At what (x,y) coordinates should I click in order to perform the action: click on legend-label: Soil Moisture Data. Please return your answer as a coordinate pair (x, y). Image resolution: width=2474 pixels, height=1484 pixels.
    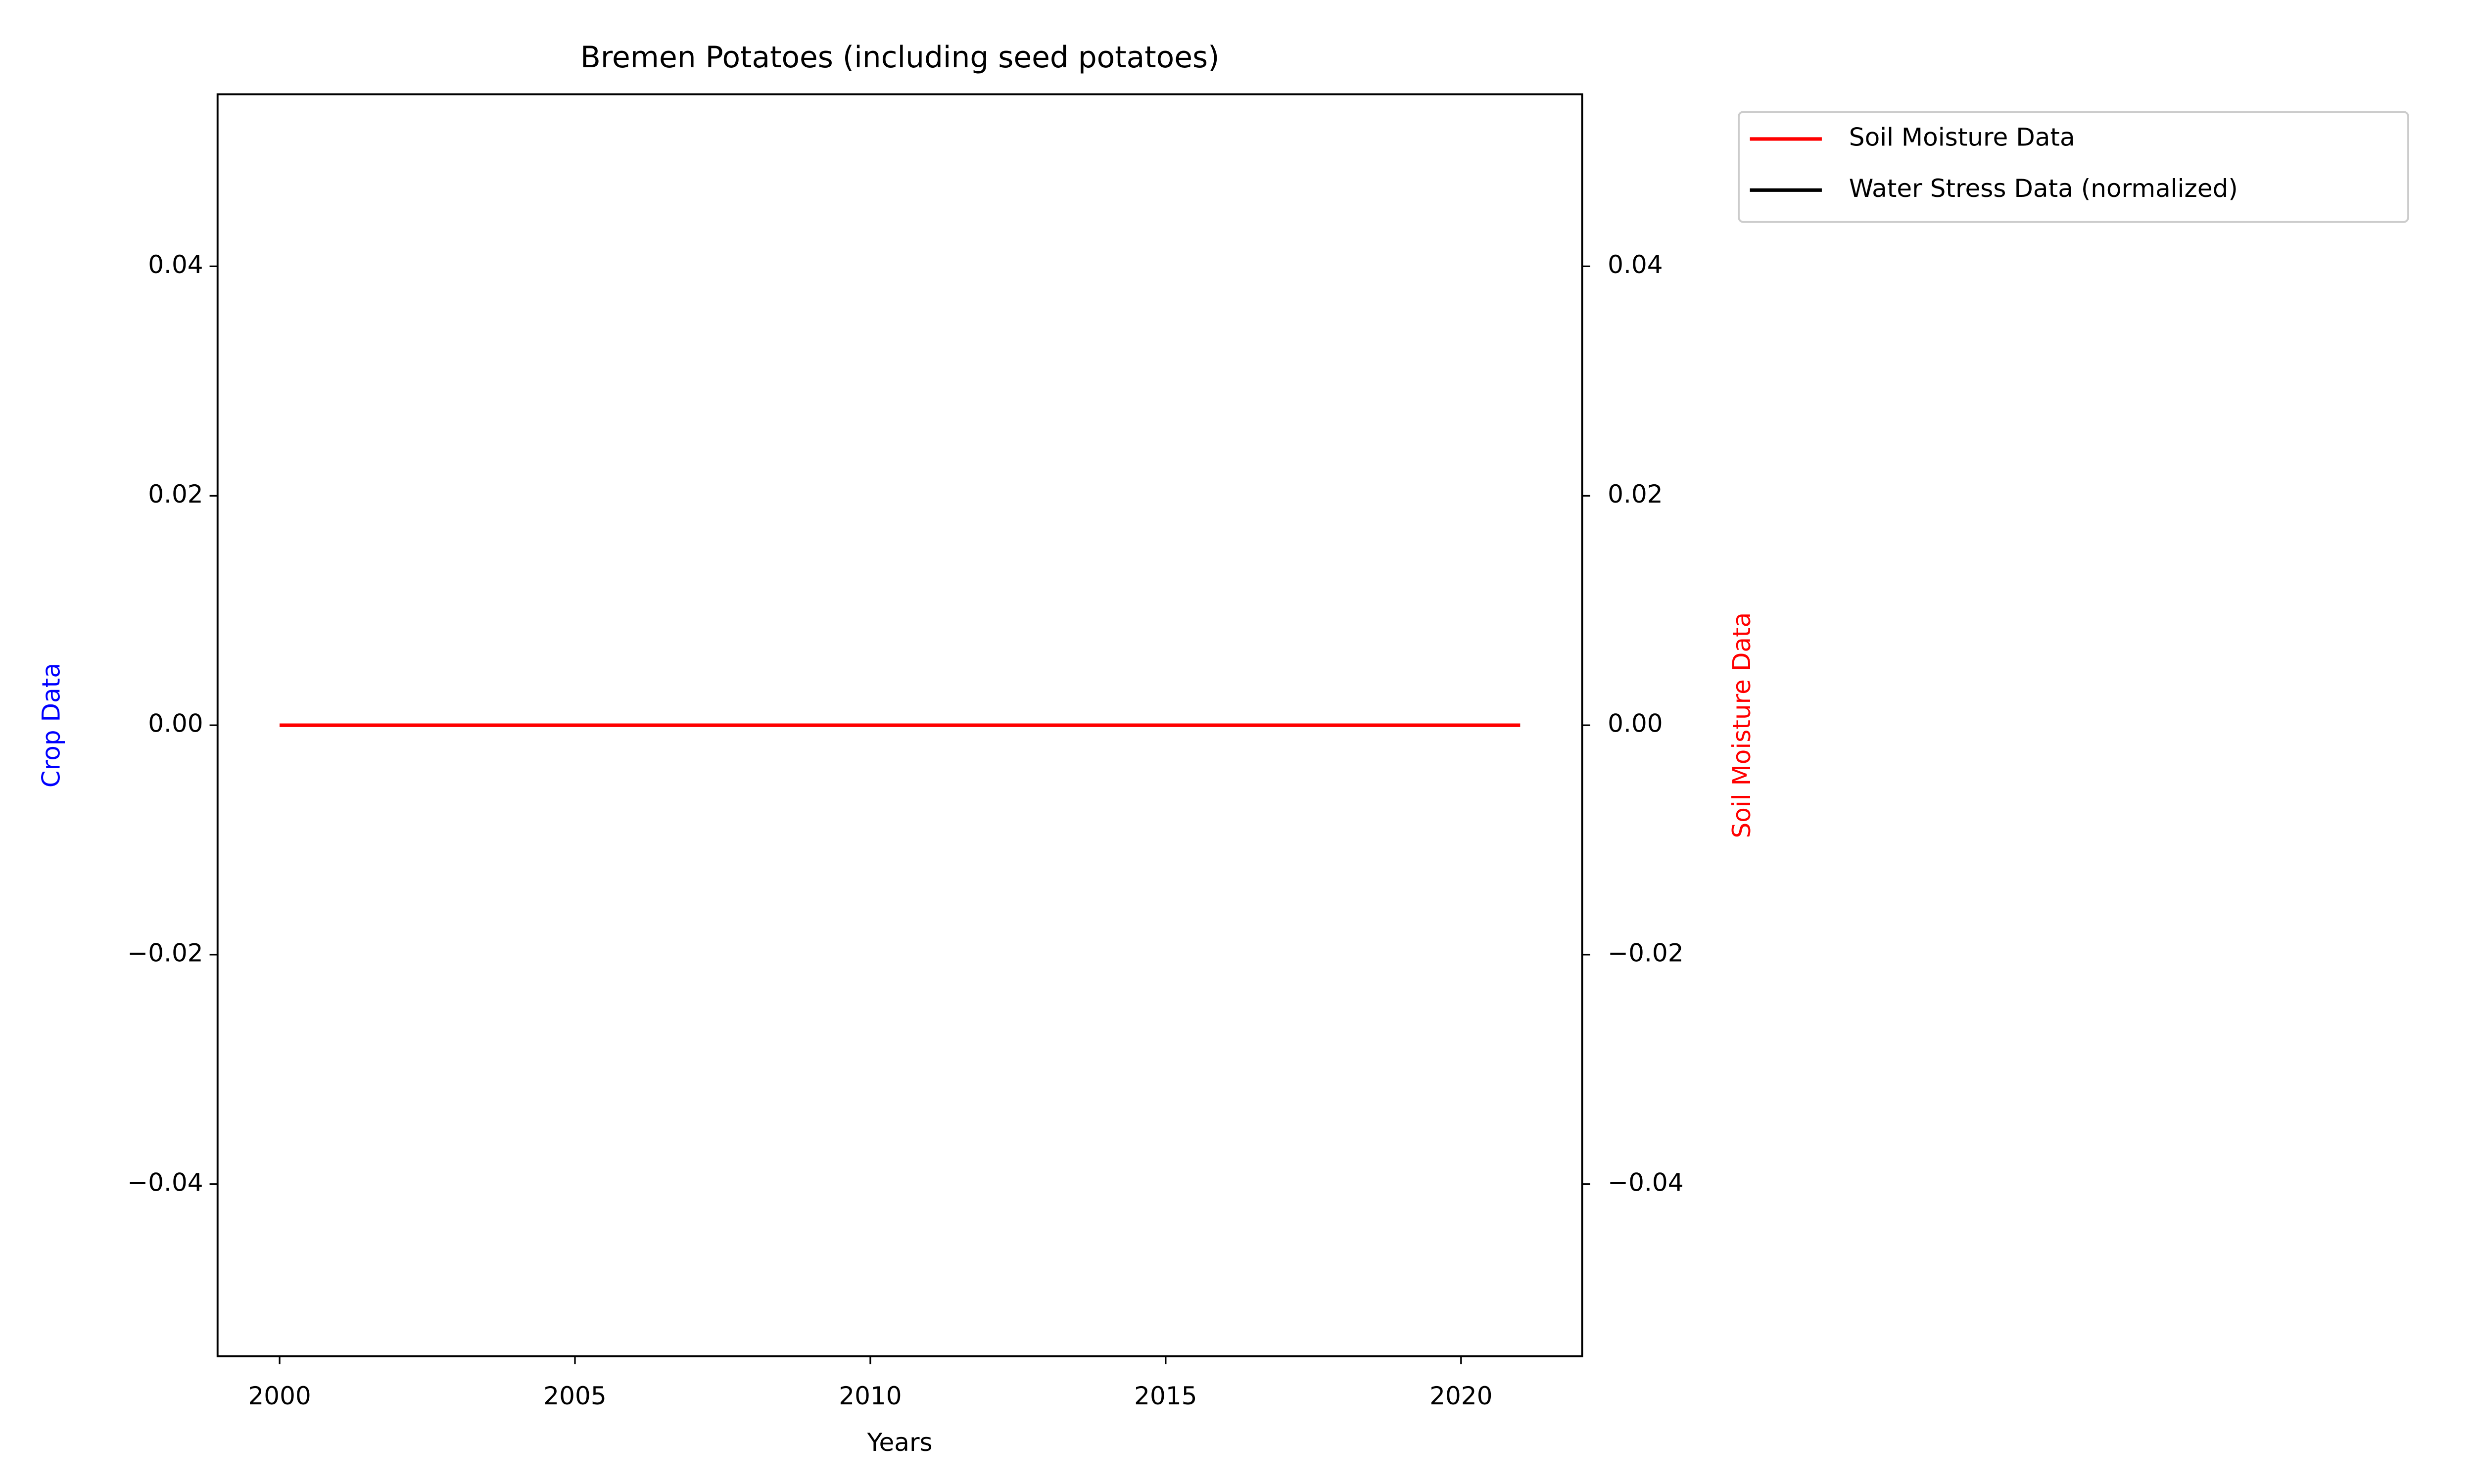
    Looking at the image, I should click on (1962, 137).